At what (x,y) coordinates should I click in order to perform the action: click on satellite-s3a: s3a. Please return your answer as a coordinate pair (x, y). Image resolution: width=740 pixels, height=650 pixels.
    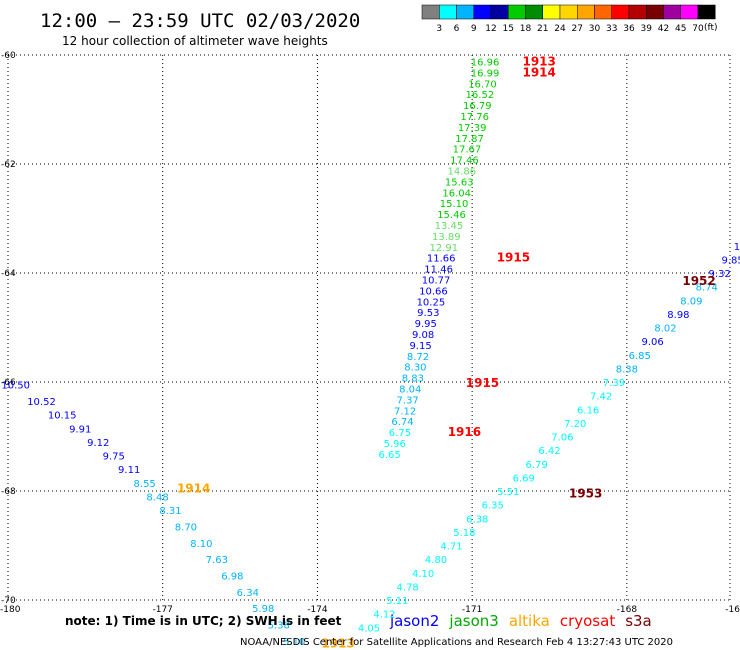
    Looking at the image, I should click on (638, 621).